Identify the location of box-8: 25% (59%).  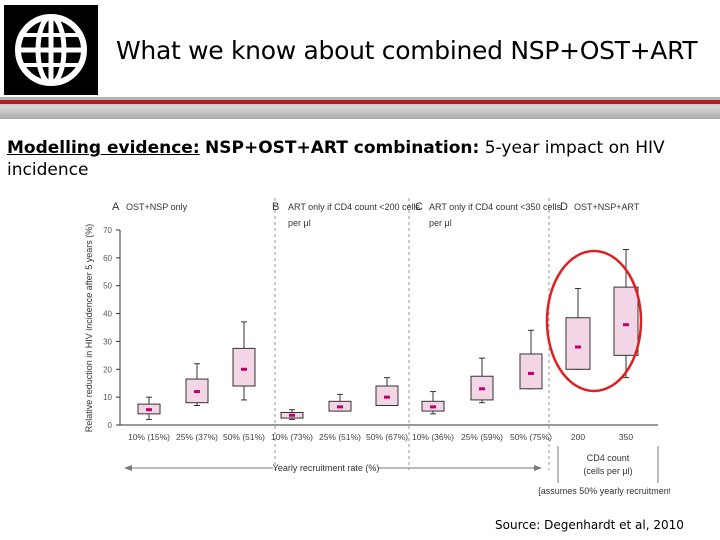
(482, 399).